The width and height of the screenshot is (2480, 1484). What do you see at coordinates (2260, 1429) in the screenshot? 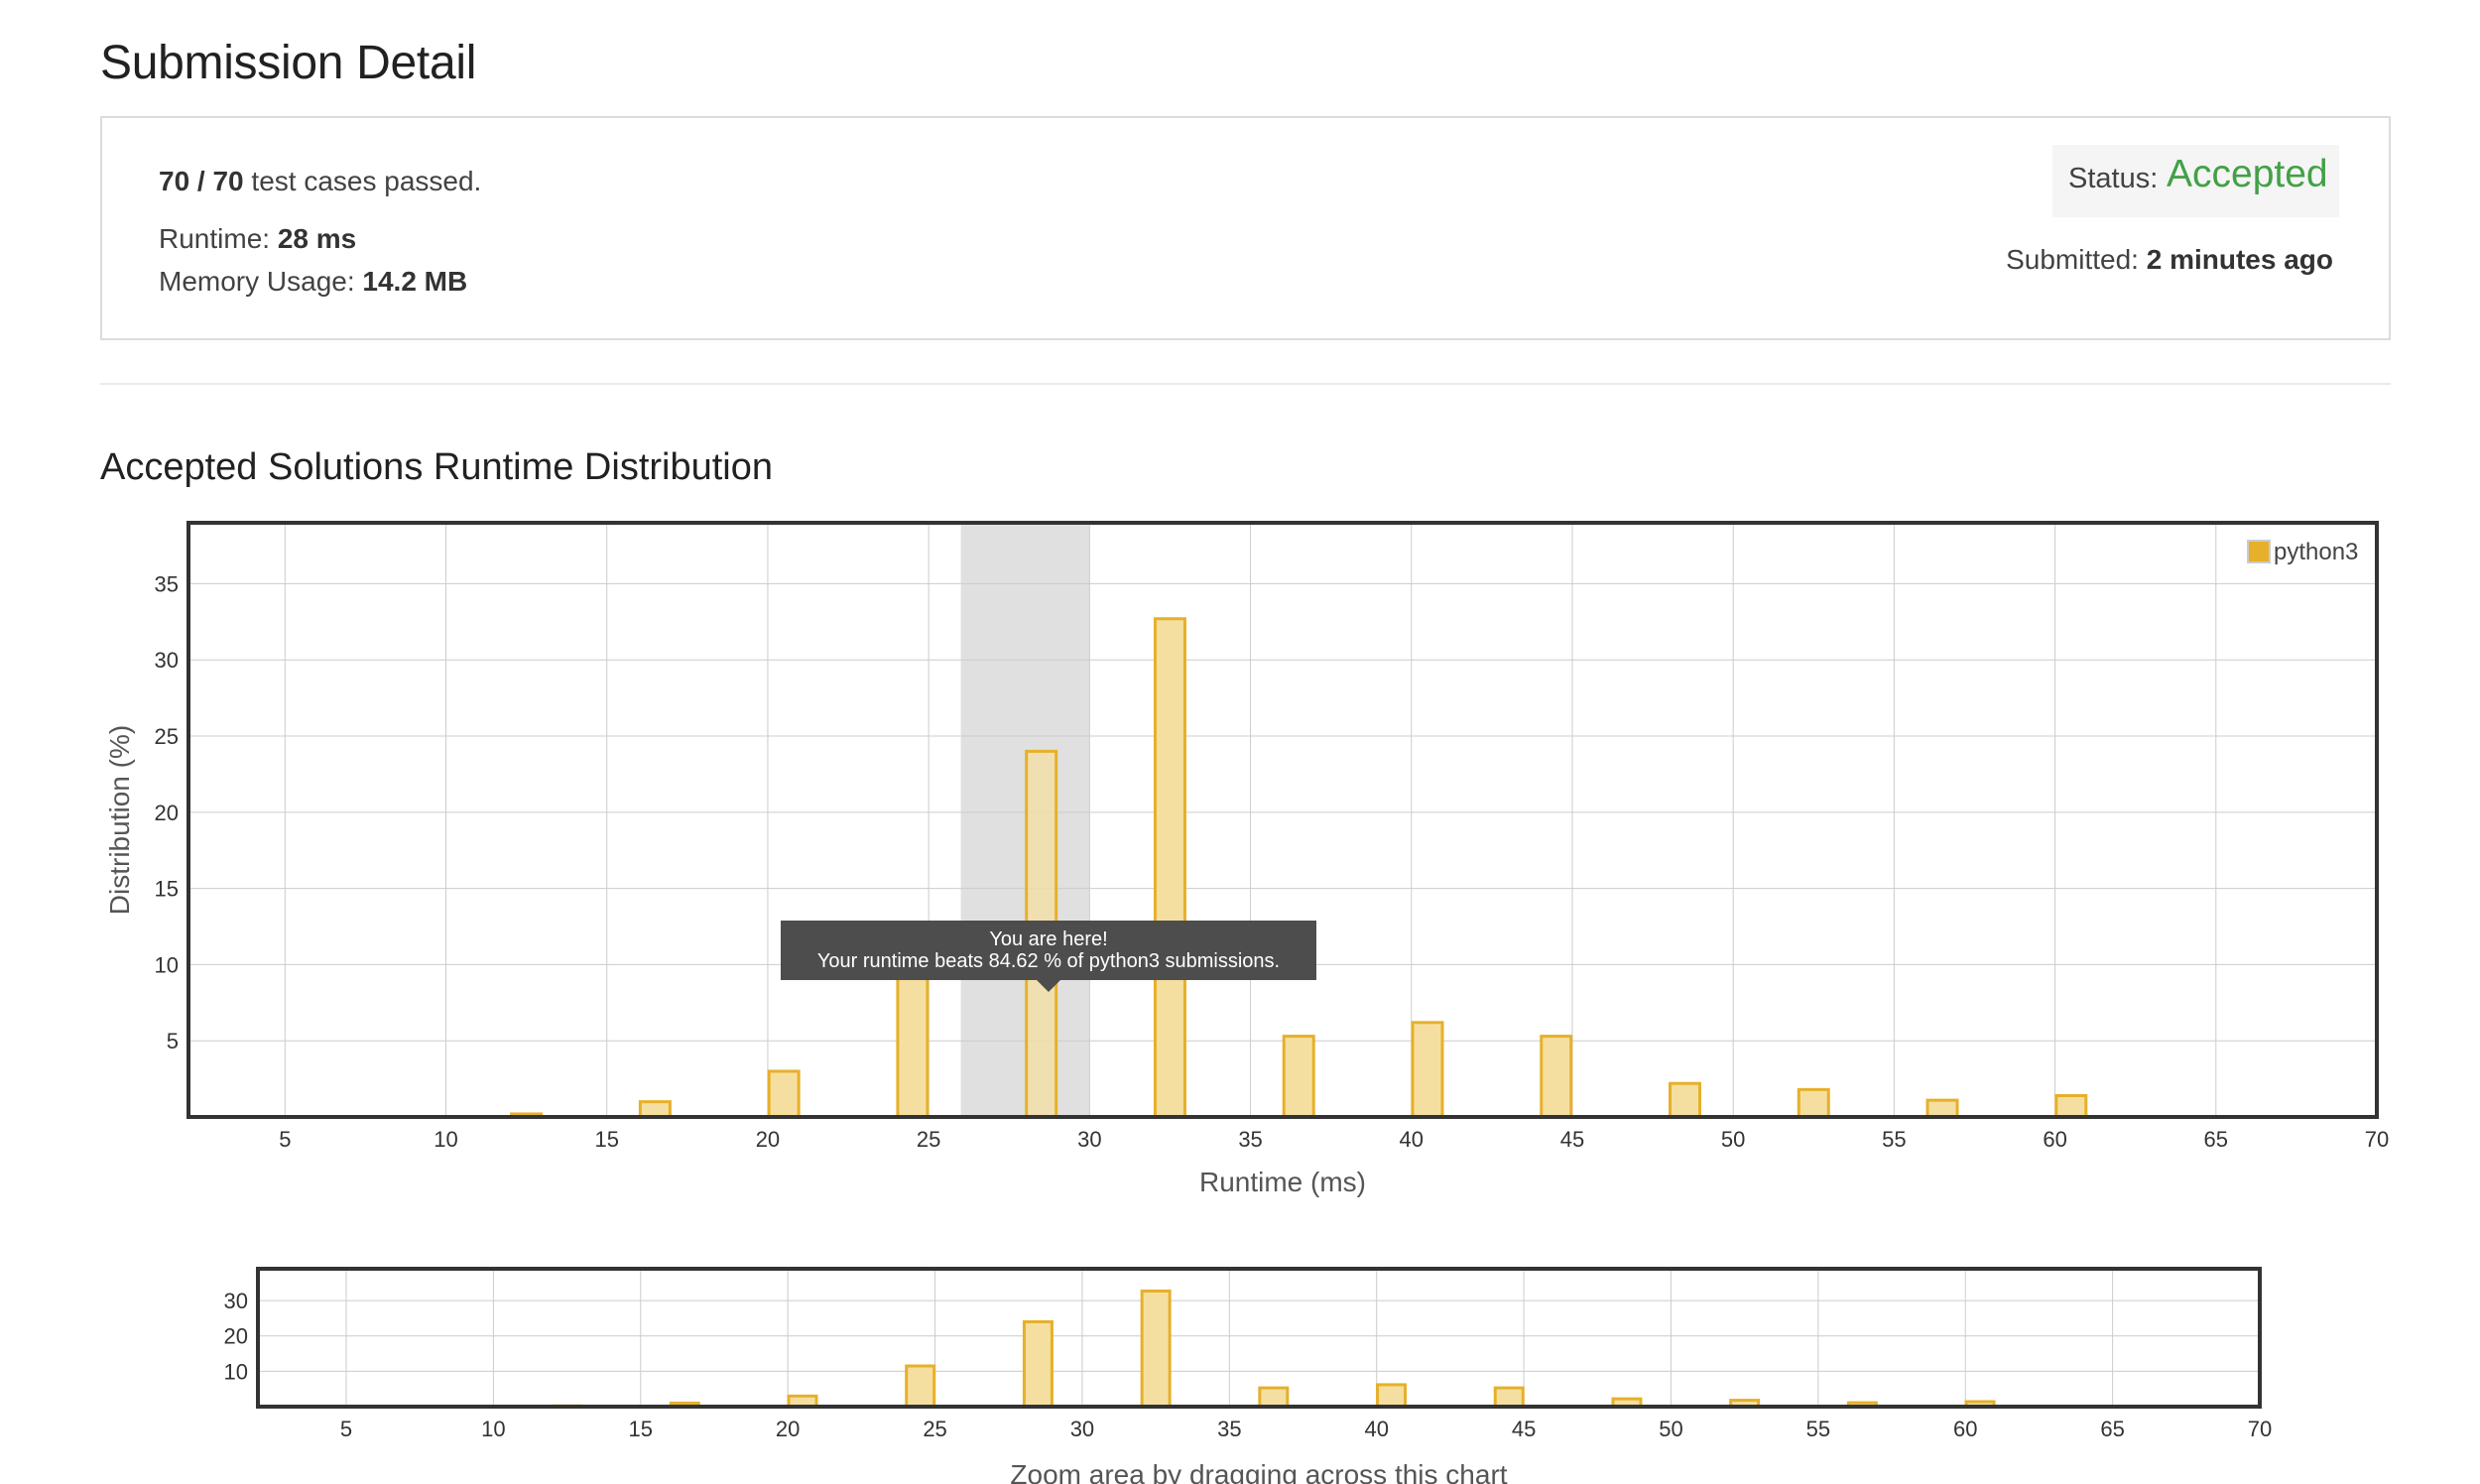
I see `overview-chart-x-tick-label: 70` at bounding box center [2260, 1429].